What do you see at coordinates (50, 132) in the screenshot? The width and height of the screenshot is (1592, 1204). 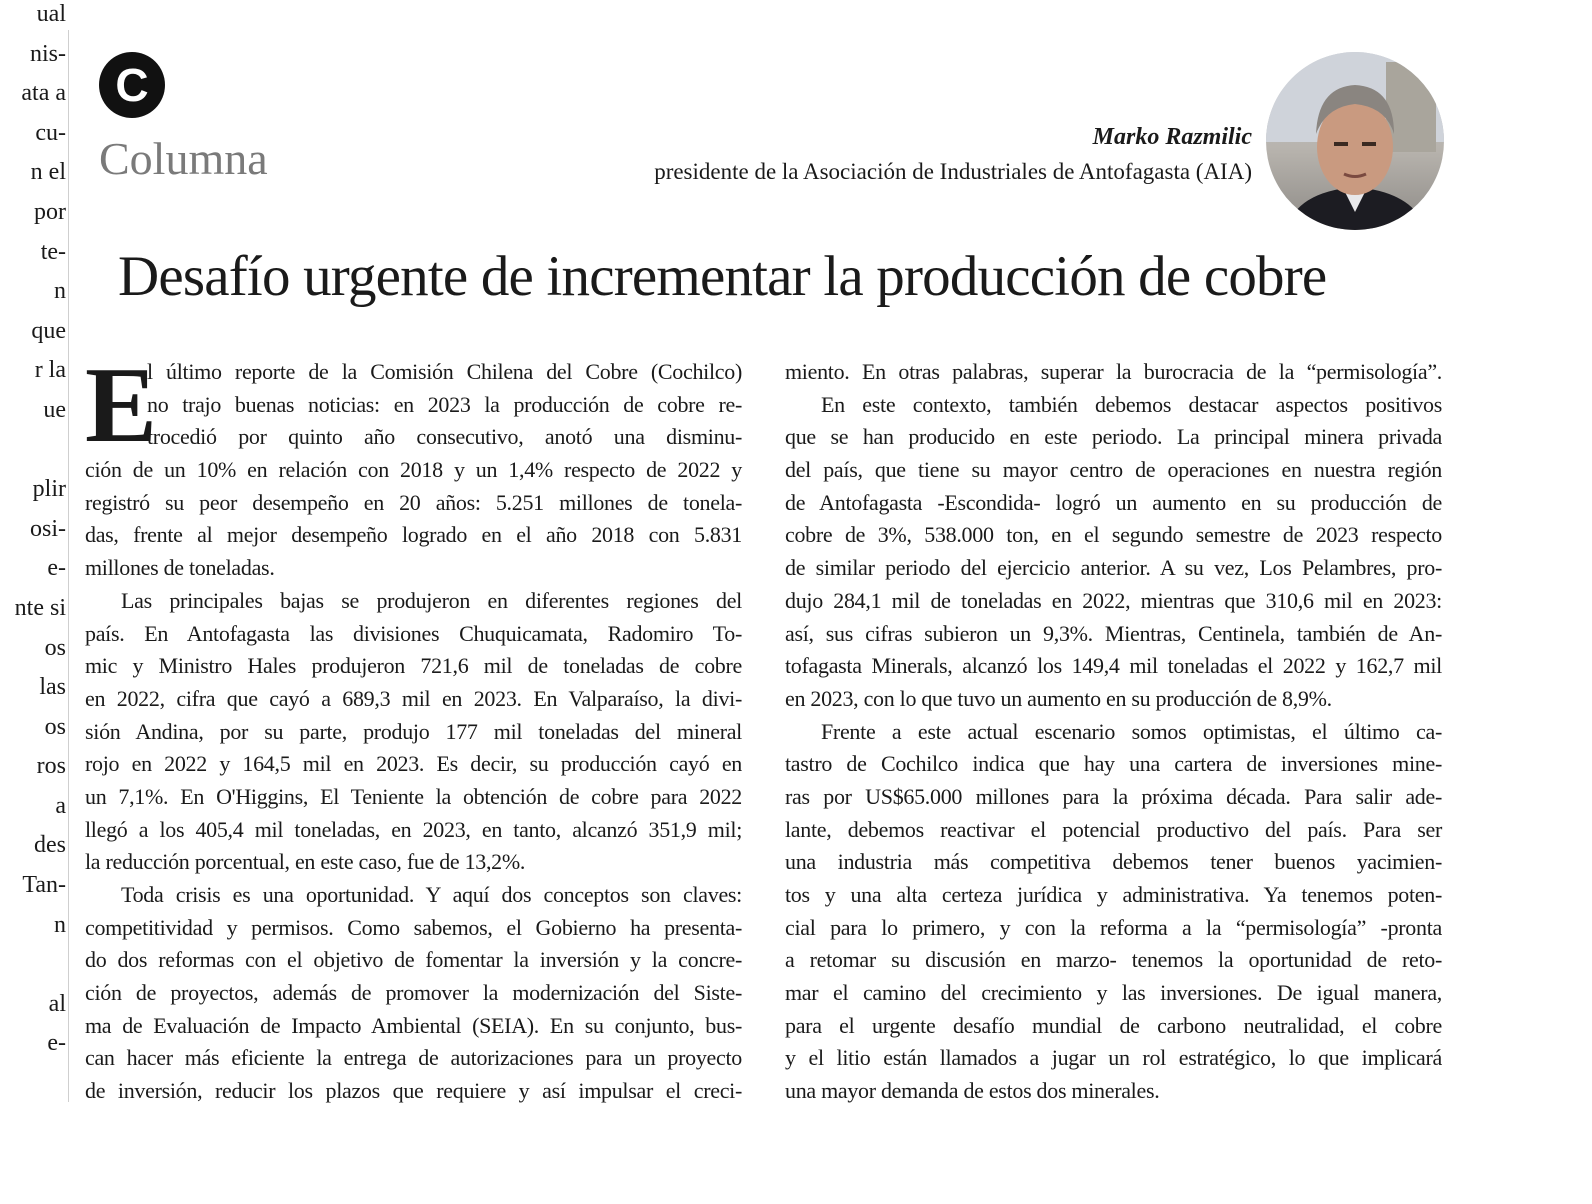 I see `fragment-line: cu-` at bounding box center [50, 132].